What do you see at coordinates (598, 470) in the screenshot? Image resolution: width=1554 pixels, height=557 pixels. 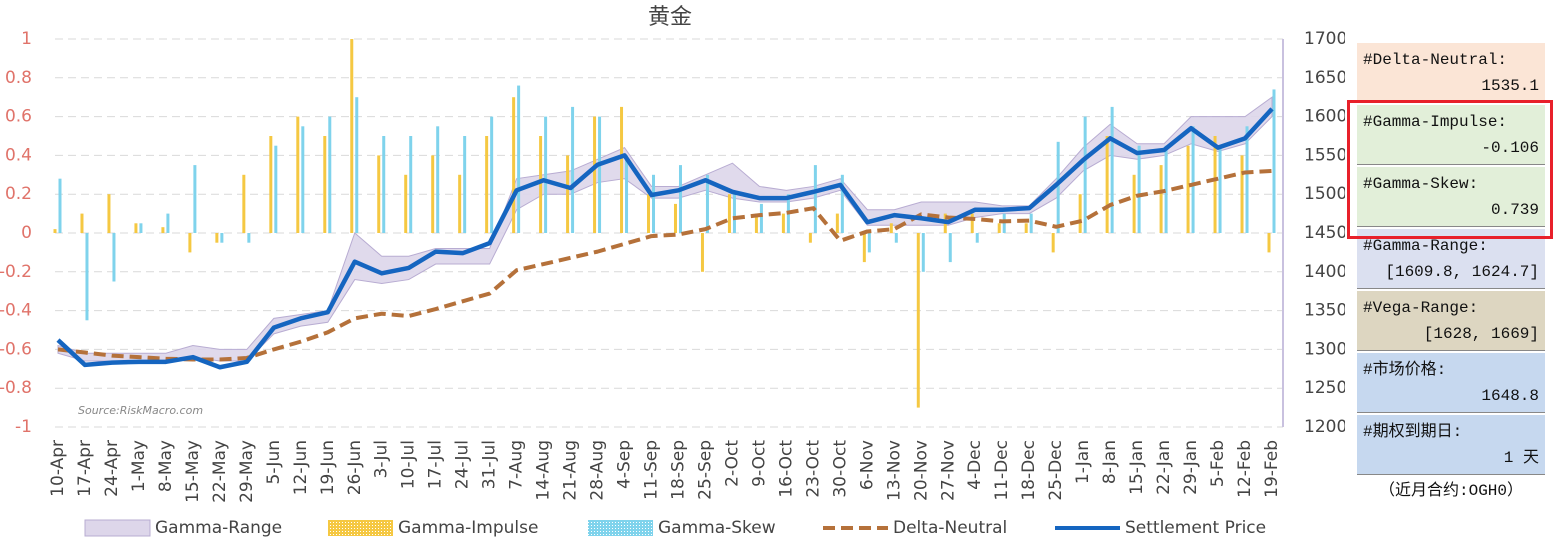 I see `x-tick-label: 28-Aug` at bounding box center [598, 470].